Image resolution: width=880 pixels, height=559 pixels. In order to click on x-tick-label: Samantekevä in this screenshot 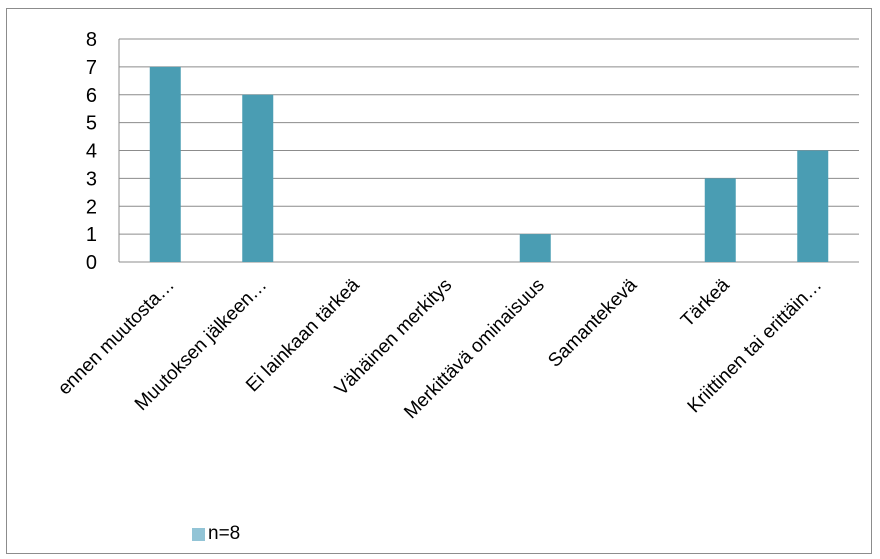, I will do `click(592, 322)`.